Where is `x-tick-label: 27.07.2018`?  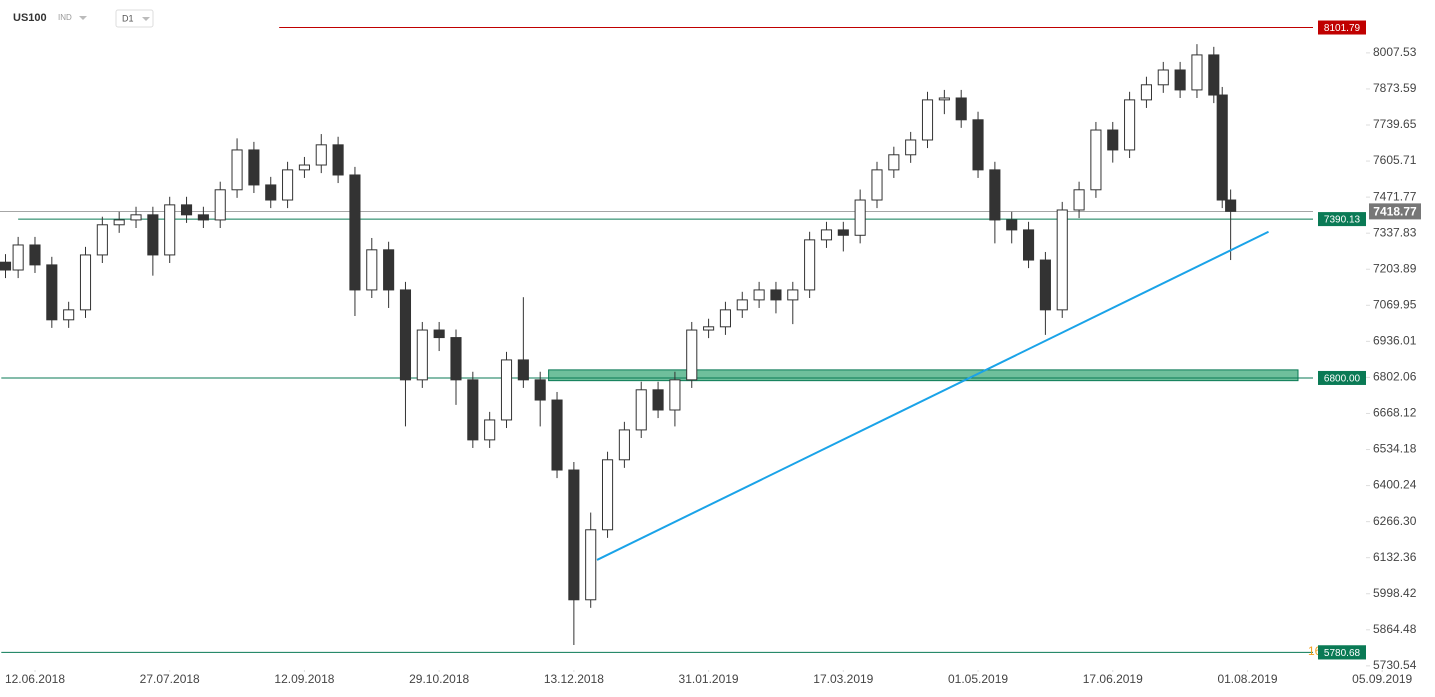 x-tick-label: 27.07.2018 is located at coordinates (170, 679).